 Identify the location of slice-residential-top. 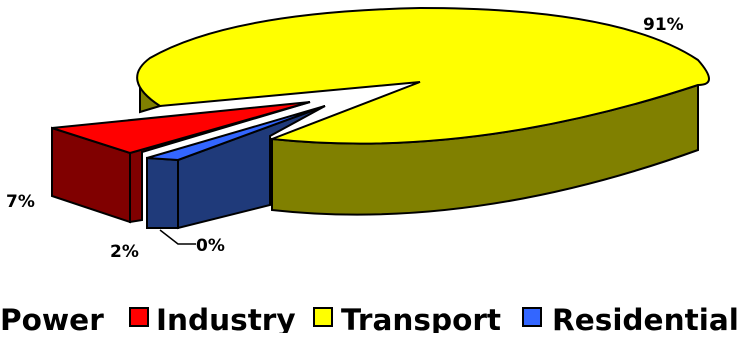
(236, 133).